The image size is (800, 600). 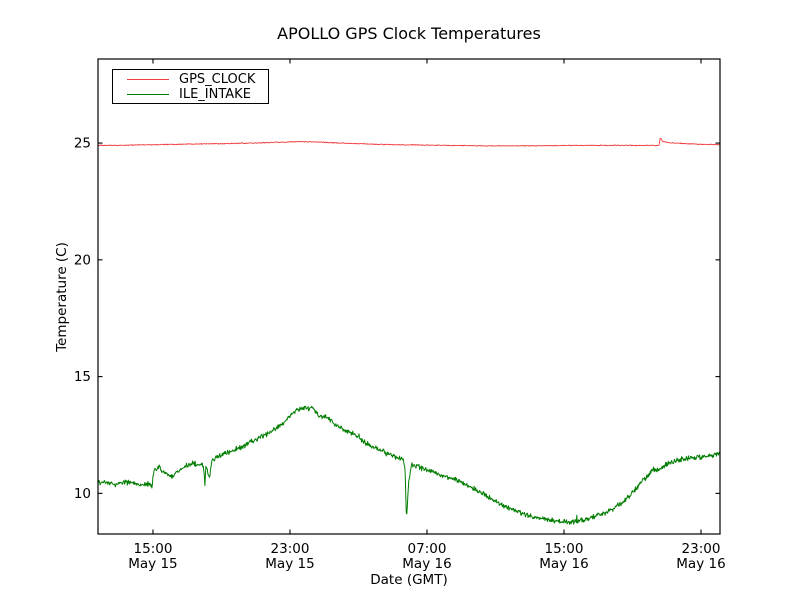 What do you see at coordinates (82, 494) in the screenshot?
I see `y-tick-label: 10` at bounding box center [82, 494].